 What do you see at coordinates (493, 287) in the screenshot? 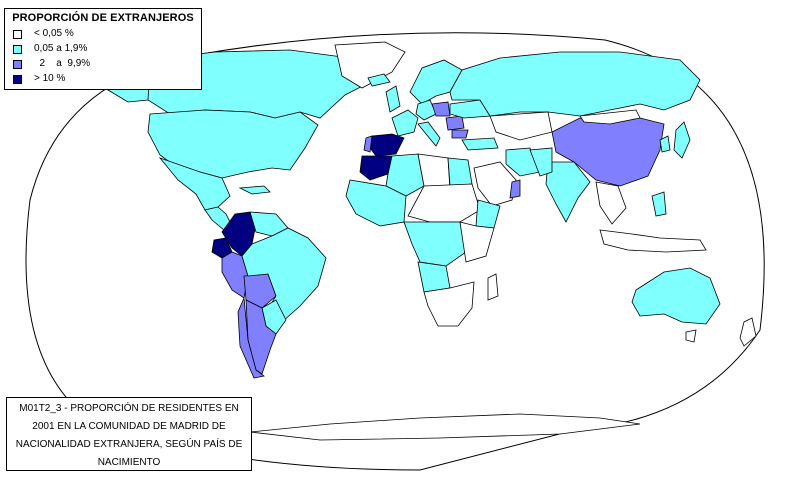
I see `country-madagascar` at bounding box center [493, 287].